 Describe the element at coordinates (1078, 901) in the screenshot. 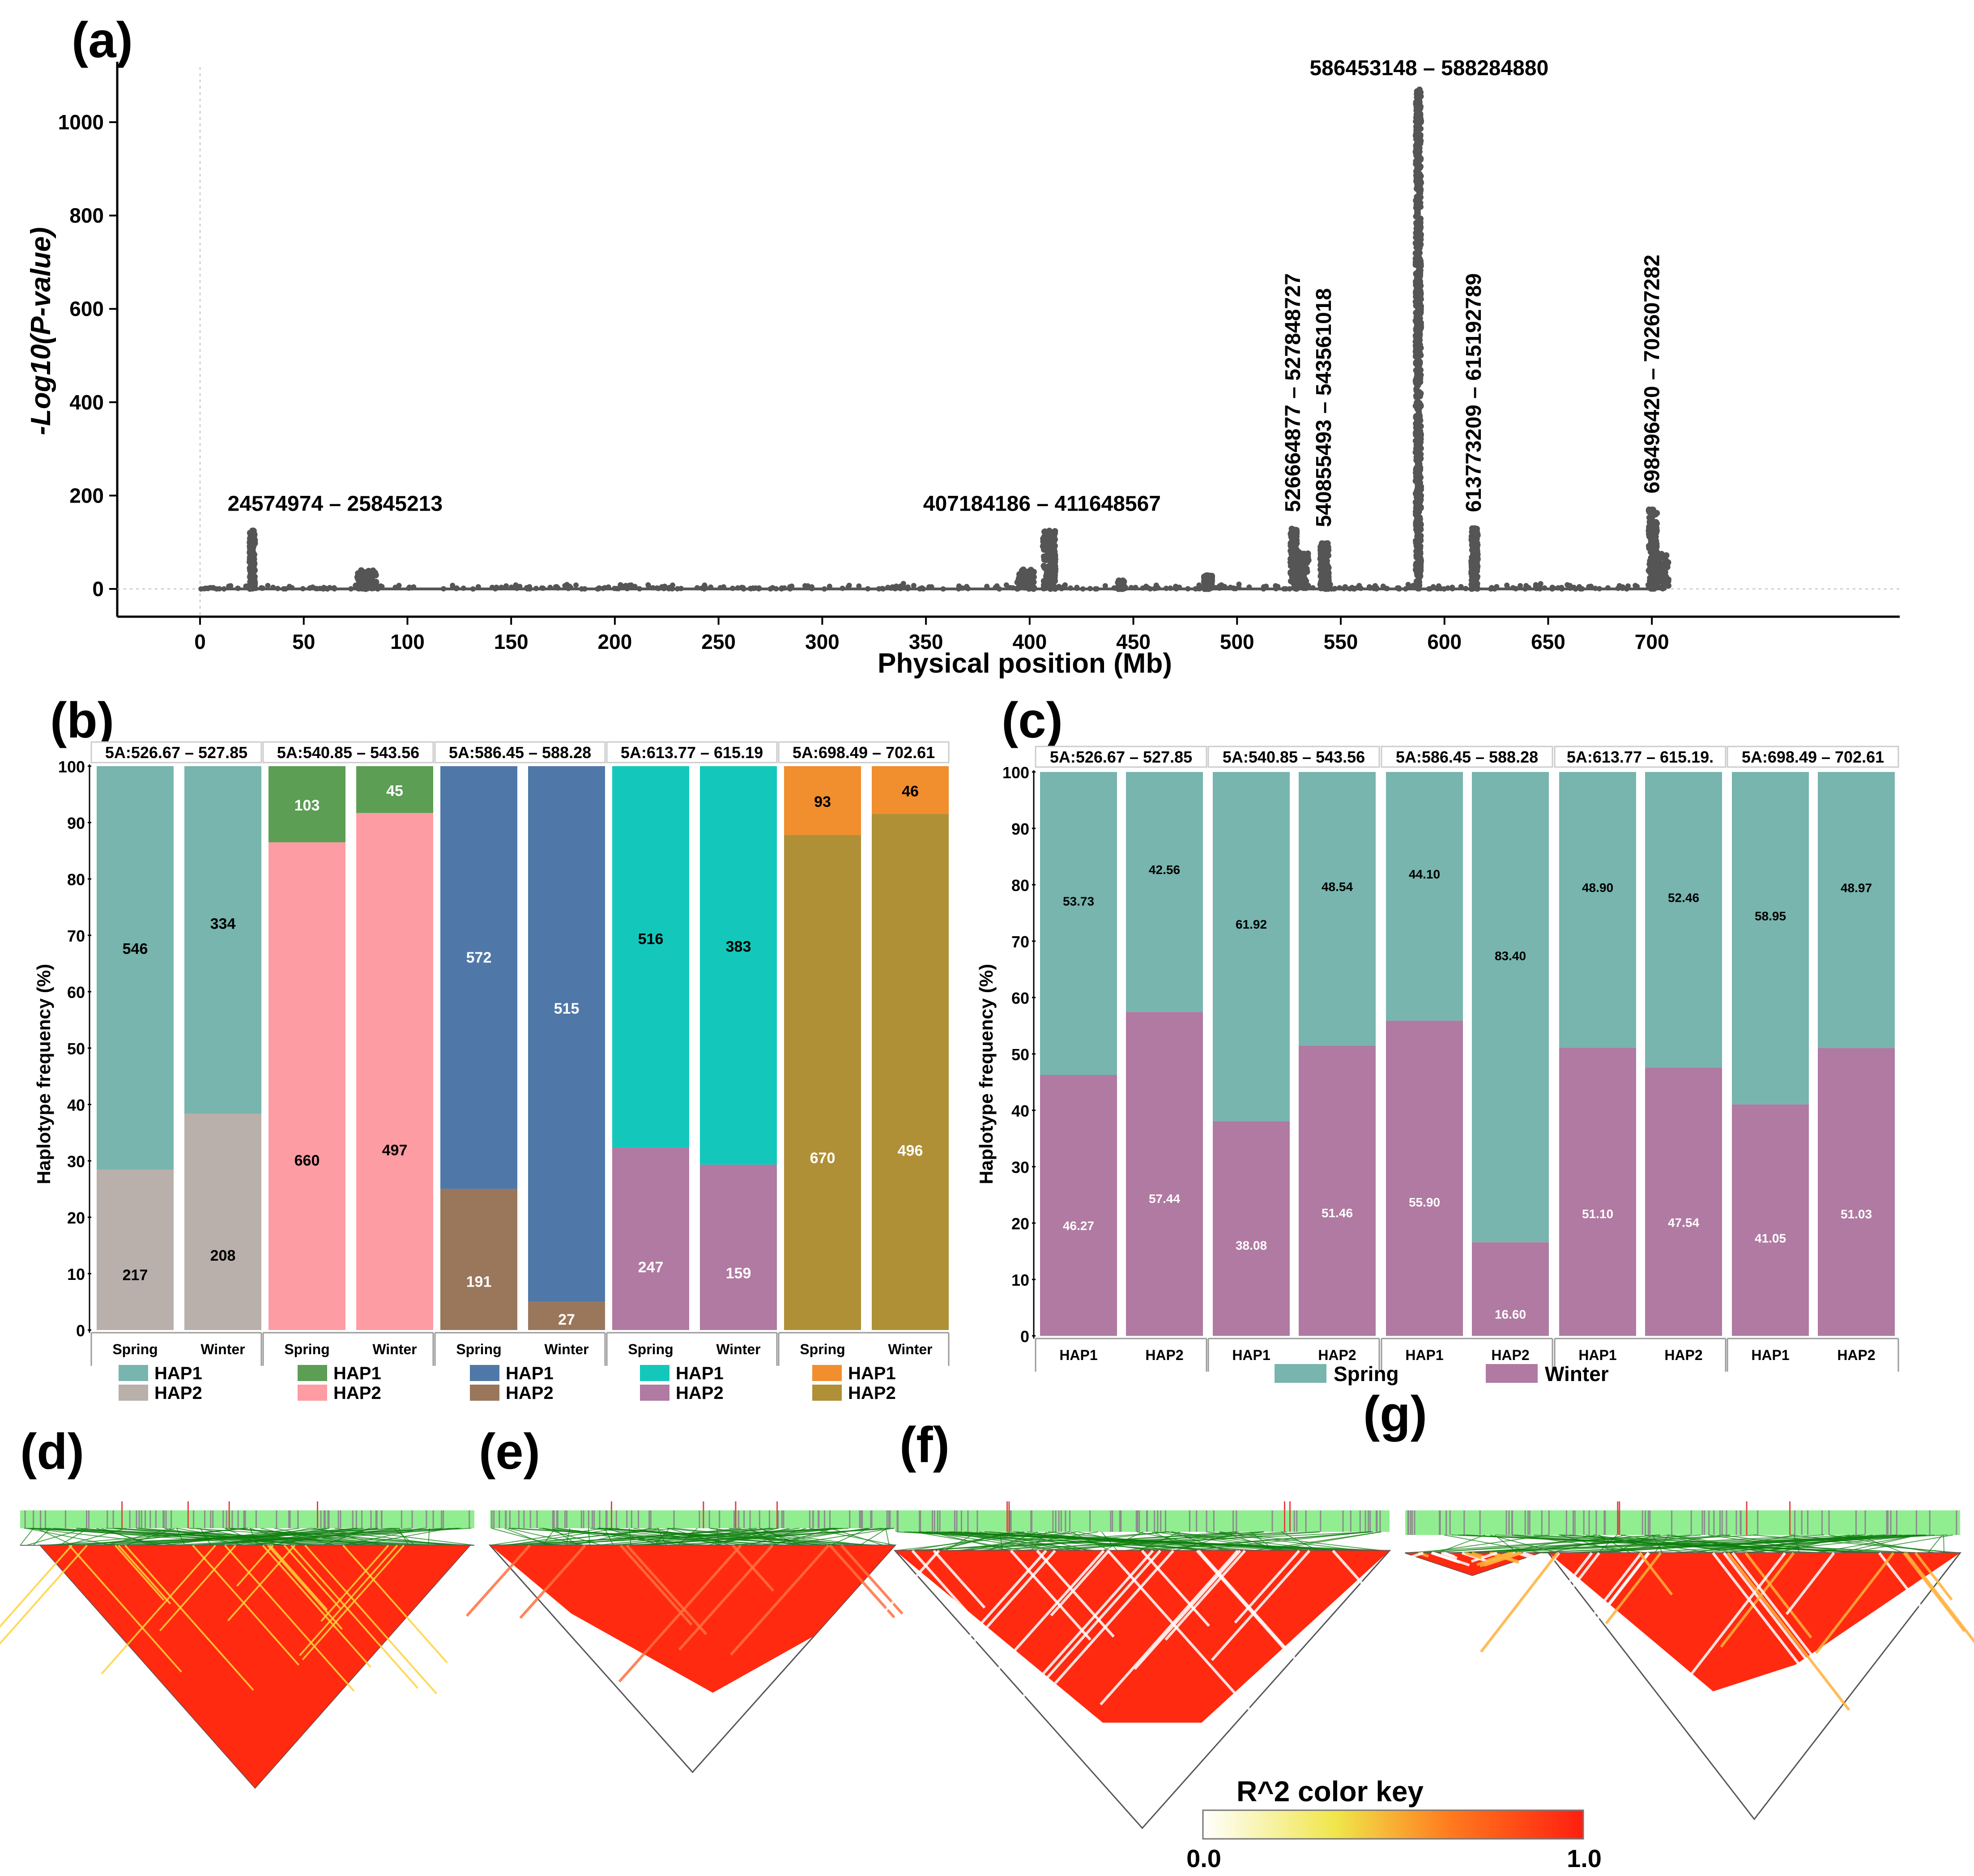

I see `bar-value-label: 53.73` at that location.